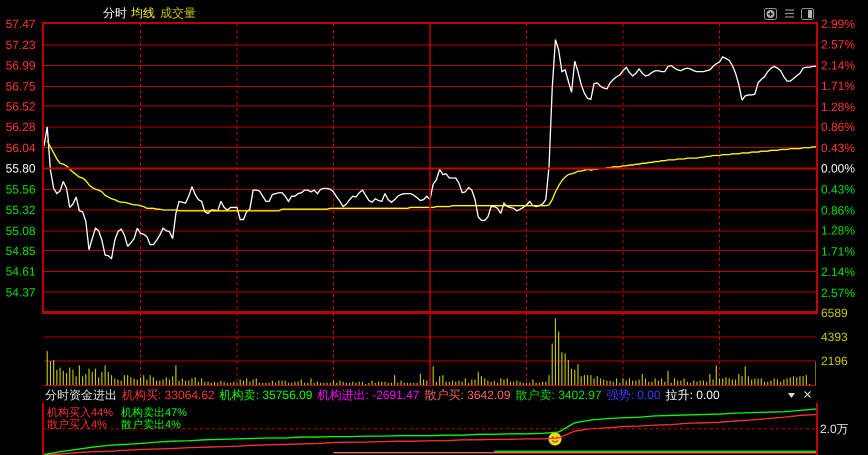  I want to click on y-tick-label: 56.28, so click(21, 127).